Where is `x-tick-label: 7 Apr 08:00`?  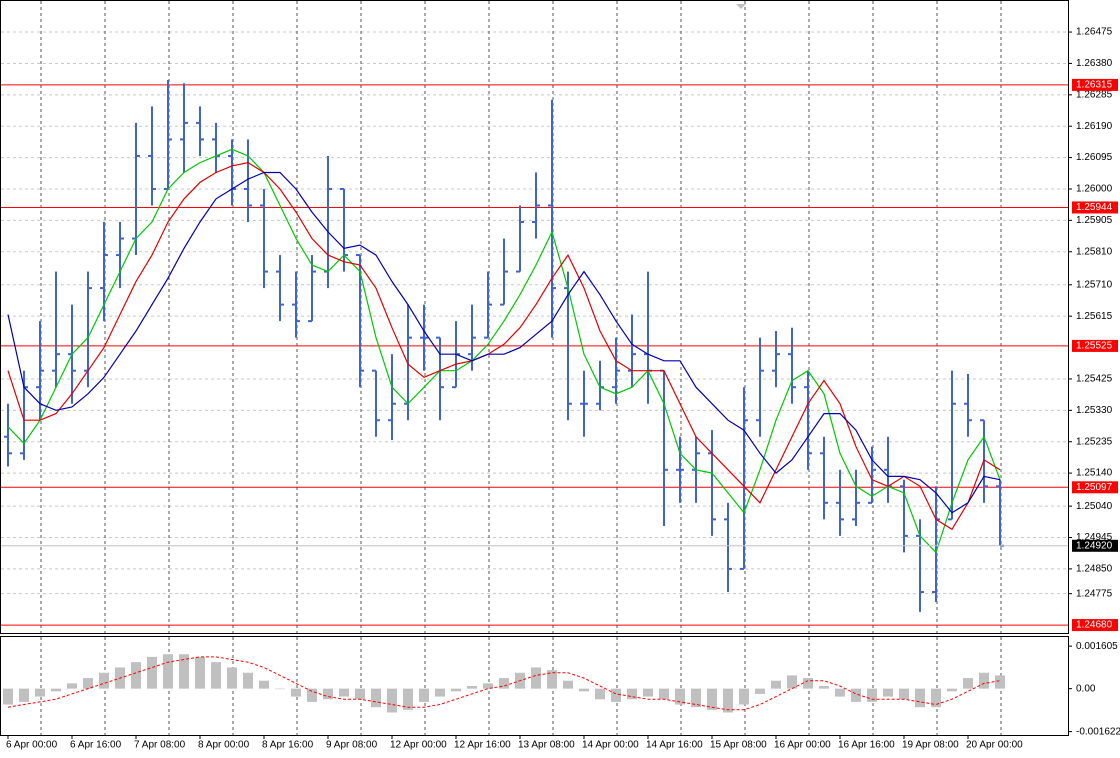
x-tick-label: 7 Apr 08:00 is located at coordinates (160, 745).